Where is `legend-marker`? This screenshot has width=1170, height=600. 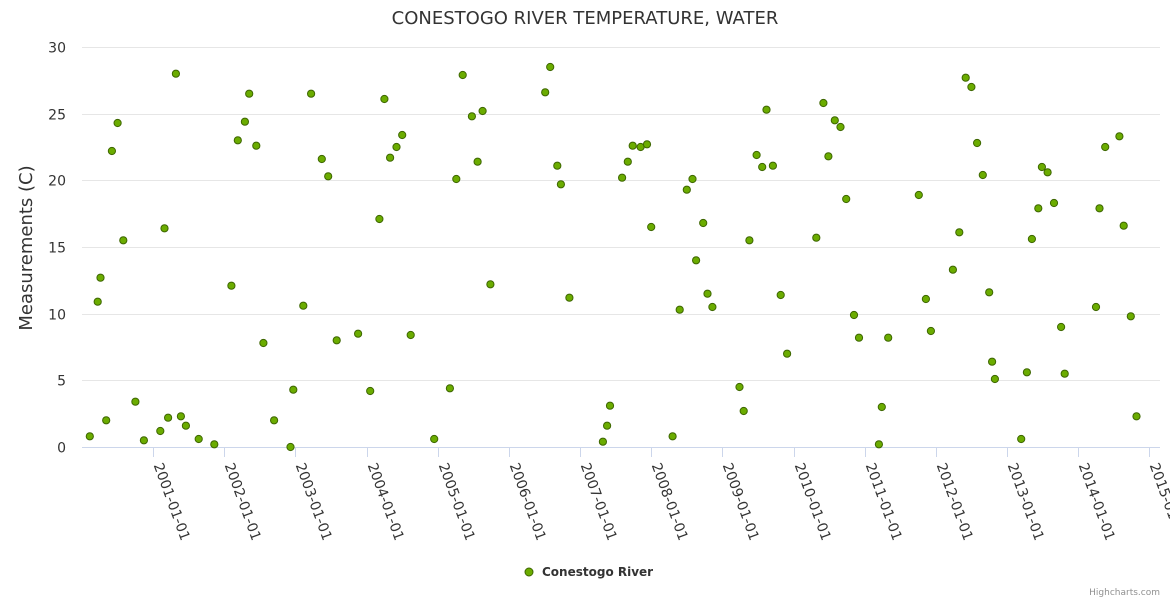
legend-marker is located at coordinates (529, 572).